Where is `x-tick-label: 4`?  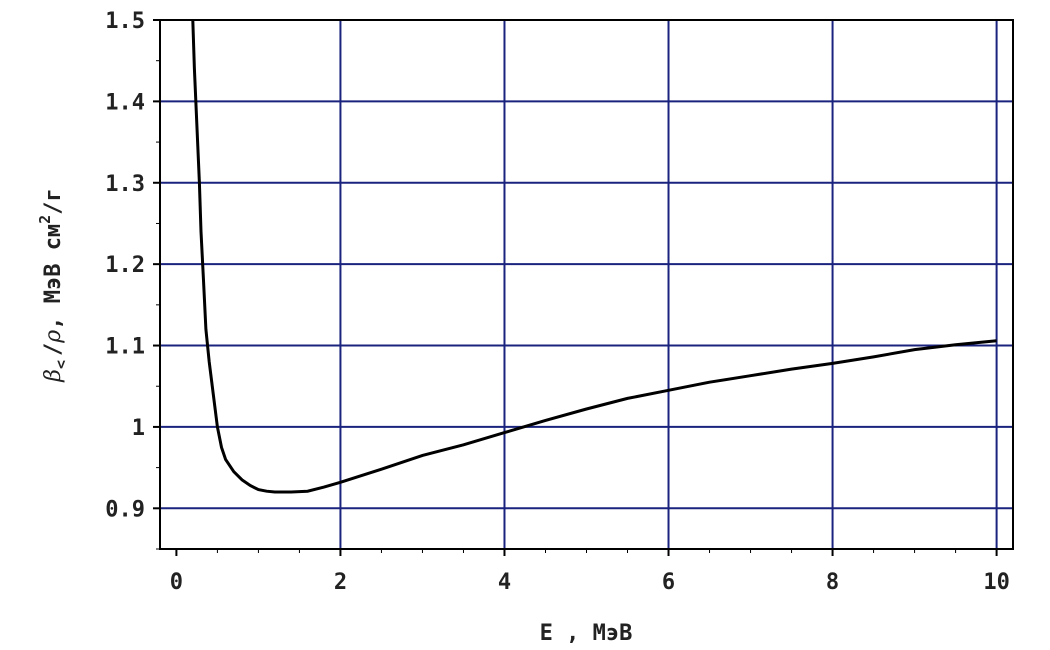
x-tick-label: 4 is located at coordinates (504, 582).